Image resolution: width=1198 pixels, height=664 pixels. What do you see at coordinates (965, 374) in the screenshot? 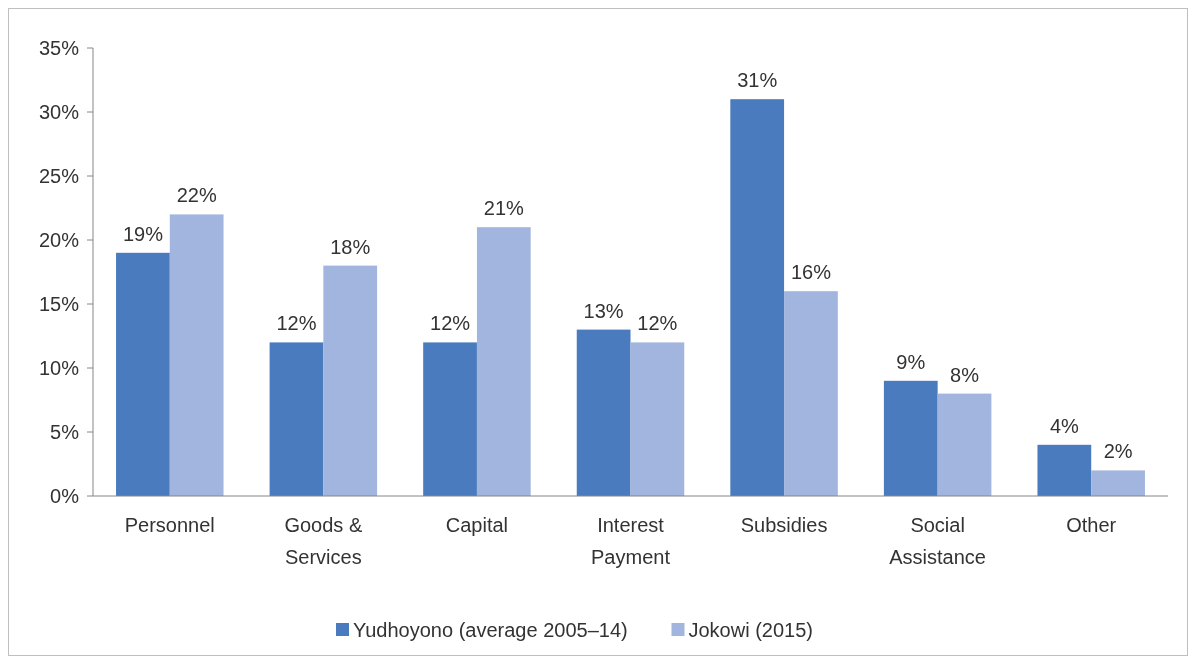
I see `data-label: 8%` at bounding box center [965, 374].